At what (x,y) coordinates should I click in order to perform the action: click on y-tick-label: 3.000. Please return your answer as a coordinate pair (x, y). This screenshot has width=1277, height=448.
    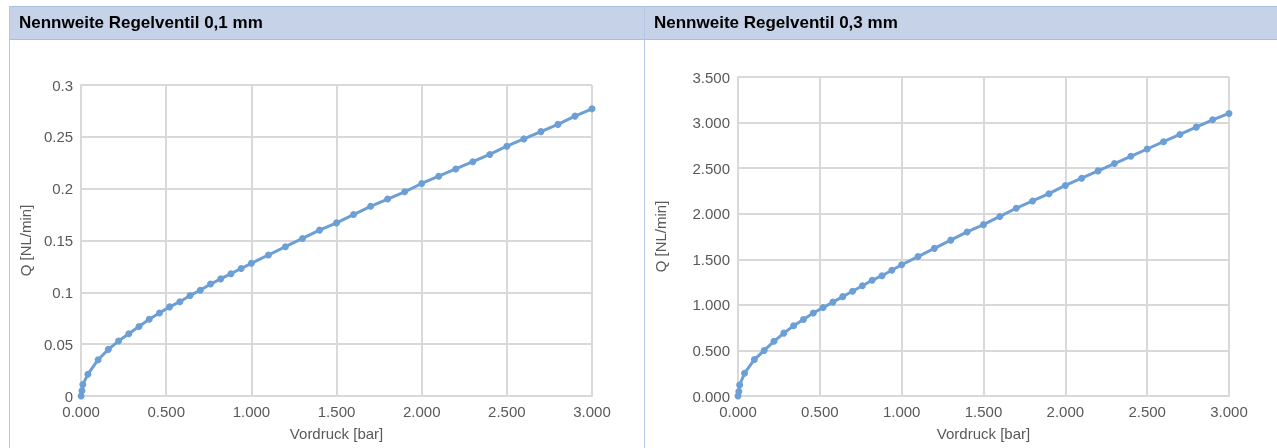
    Looking at the image, I should click on (711, 123).